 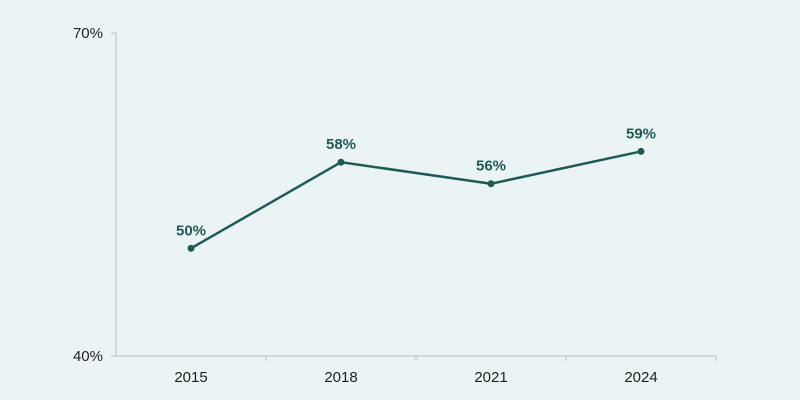 What do you see at coordinates (191, 230) in the screenshot?
I see `data-label: 50%` at bounding box center [191, 230].